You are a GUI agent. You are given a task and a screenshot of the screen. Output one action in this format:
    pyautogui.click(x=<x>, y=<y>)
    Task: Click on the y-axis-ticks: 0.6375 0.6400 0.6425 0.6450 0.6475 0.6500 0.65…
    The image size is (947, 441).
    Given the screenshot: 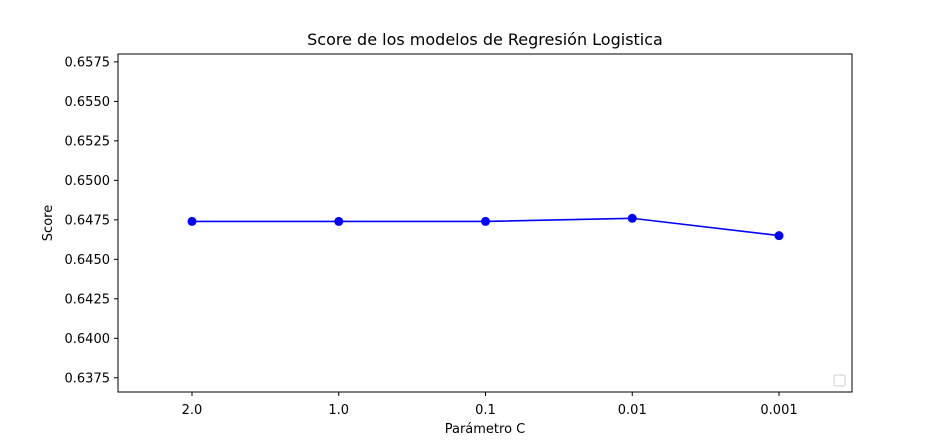 What is the action you would take?
    pyautogui.click(x=91, y=220)
    